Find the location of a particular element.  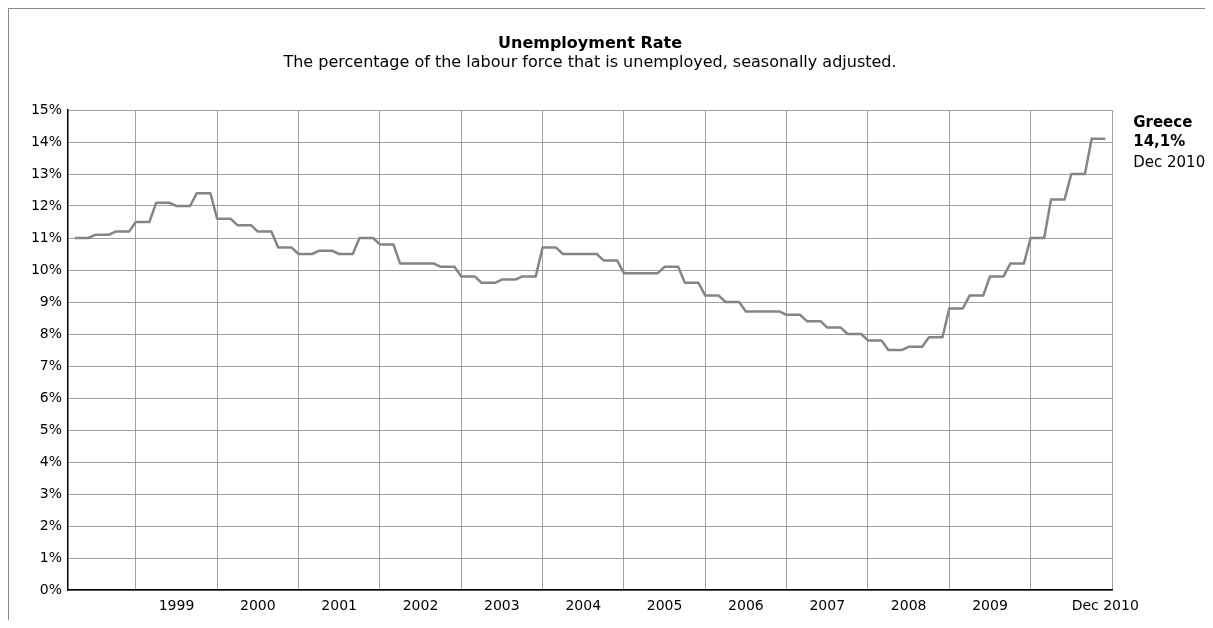

x-tick-label: 2000 is located at coordinates (258, 605).